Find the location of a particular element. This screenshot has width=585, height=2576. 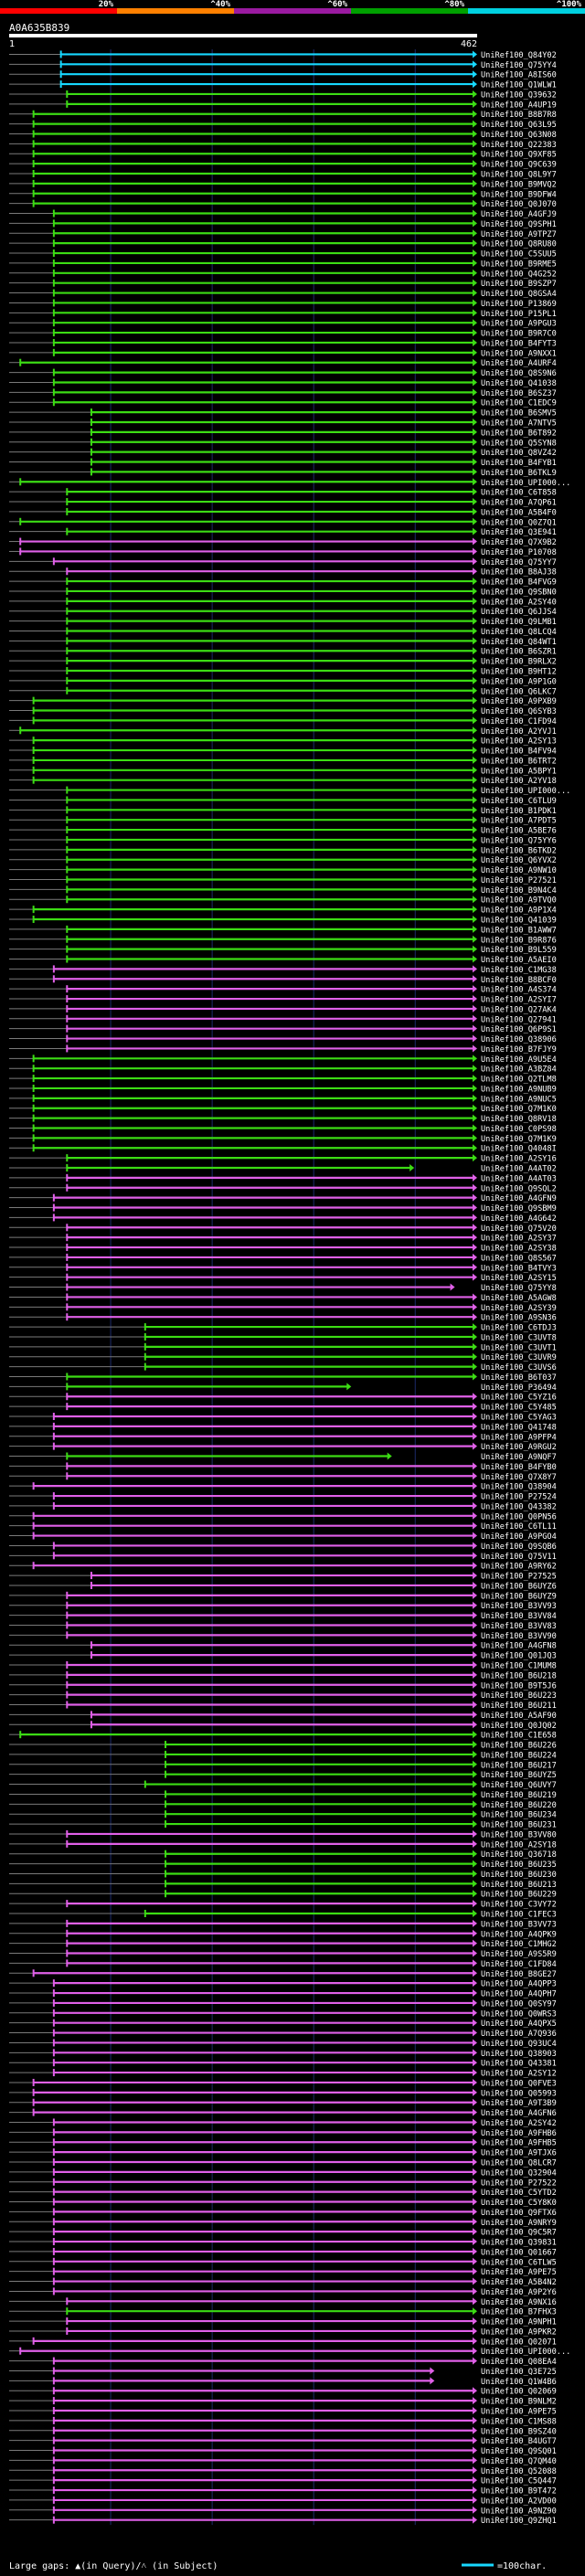

hit-label: UniRef100_C1MS88 is located at coordinates (519, 2421).